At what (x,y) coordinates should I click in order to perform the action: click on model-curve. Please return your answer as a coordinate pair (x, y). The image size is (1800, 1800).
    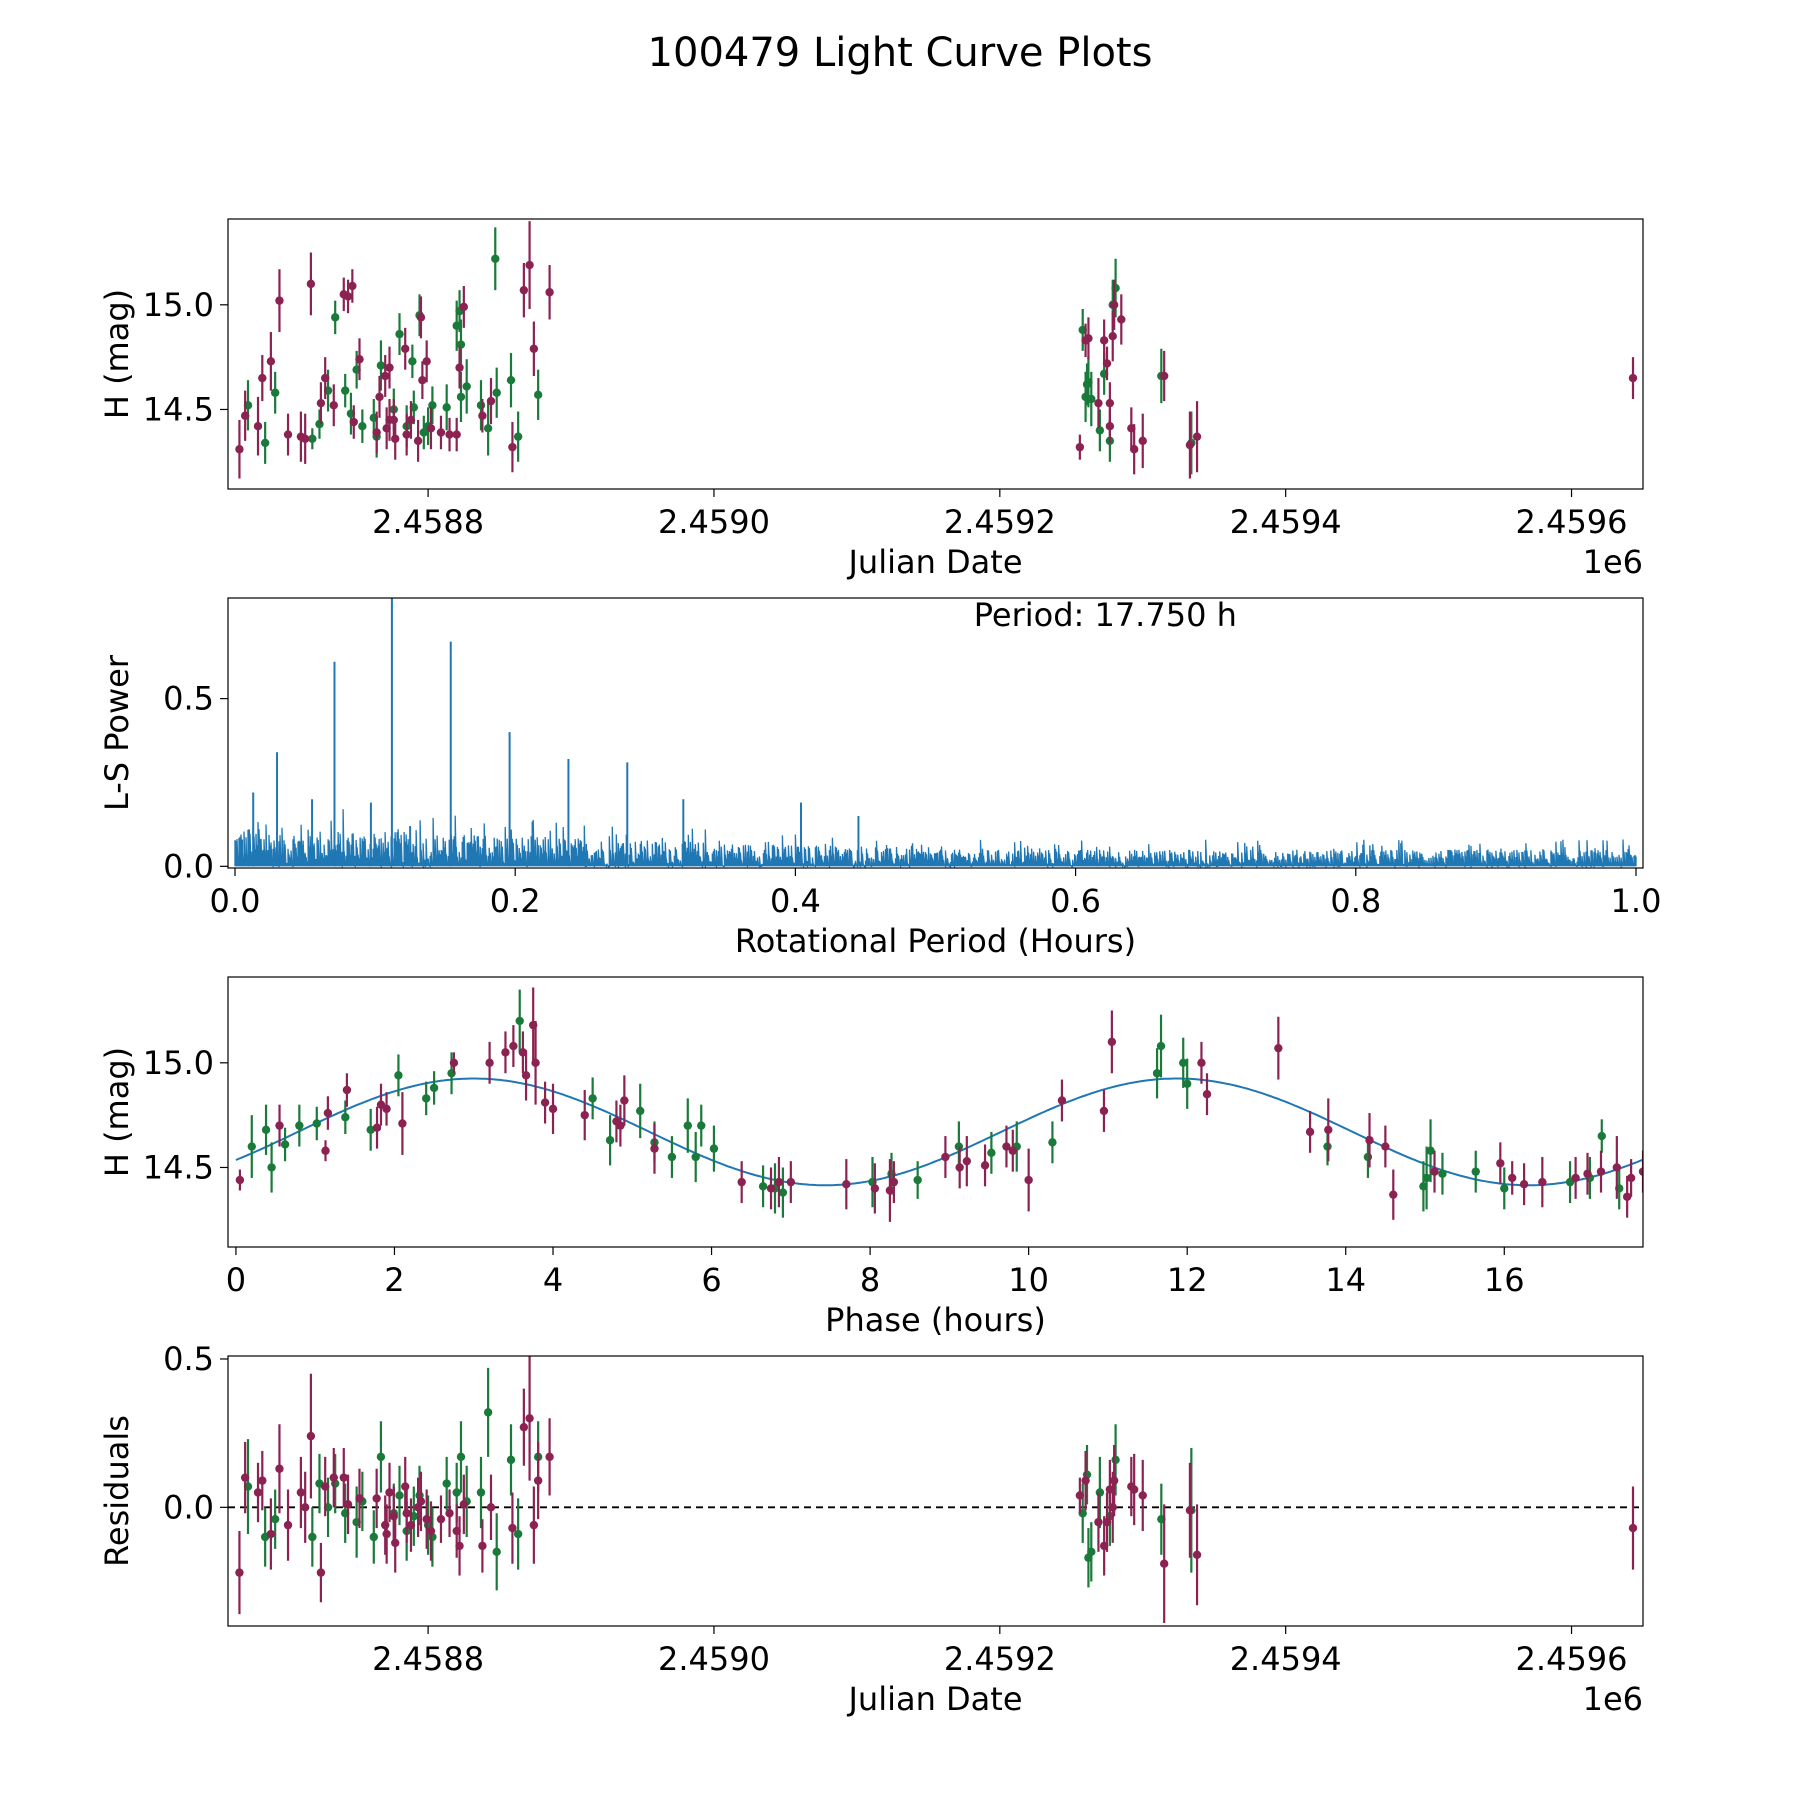
    Looking at the image, I should click on (939, 1132).